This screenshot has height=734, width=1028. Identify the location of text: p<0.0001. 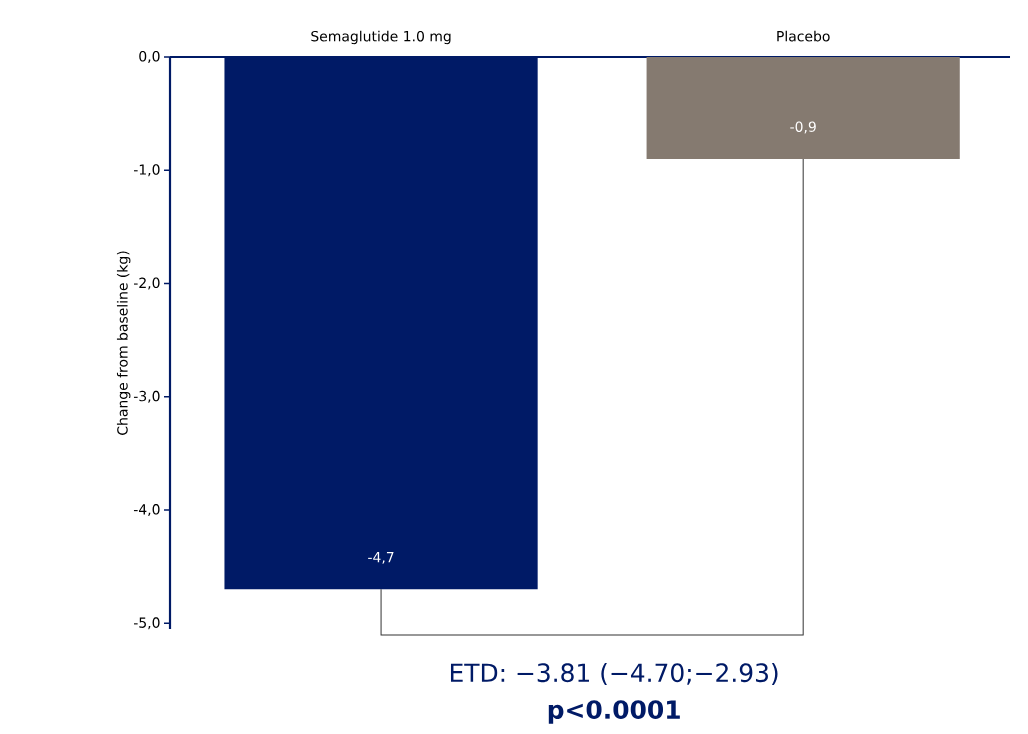
(614, 712).